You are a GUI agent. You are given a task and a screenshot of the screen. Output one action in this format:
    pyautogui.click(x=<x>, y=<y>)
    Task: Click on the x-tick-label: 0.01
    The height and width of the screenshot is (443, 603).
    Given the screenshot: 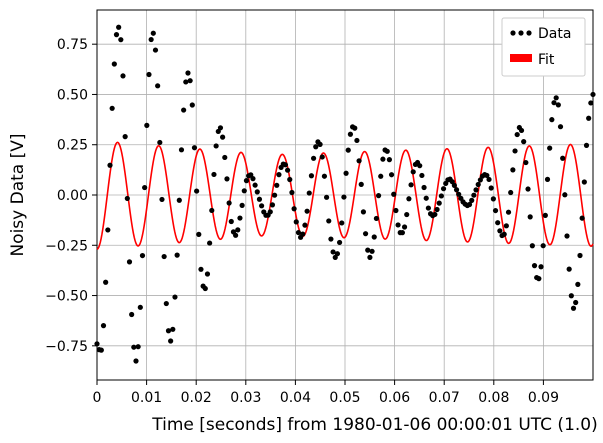 What is the action you would take?
    pyautogui.click(x=146, y=398)
    